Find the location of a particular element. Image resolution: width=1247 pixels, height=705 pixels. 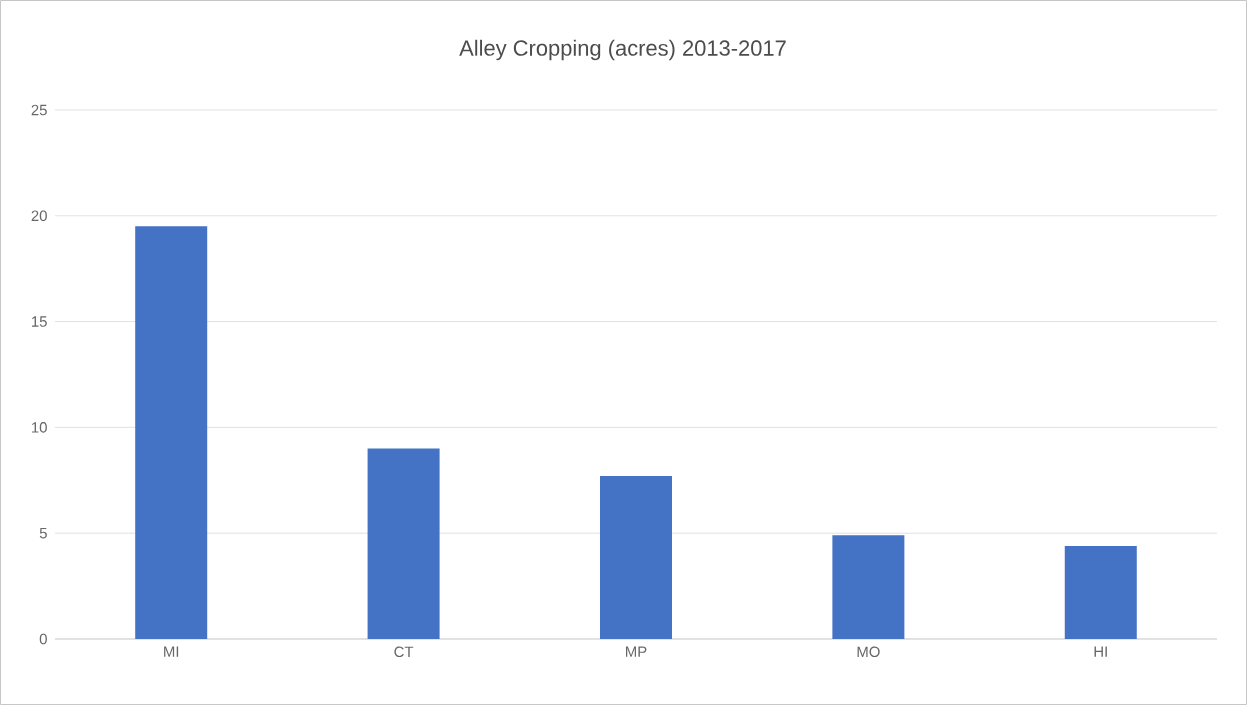

chart-title: Alley Cropping (acres) 2013-2017 is located at coordinates (622, 50).